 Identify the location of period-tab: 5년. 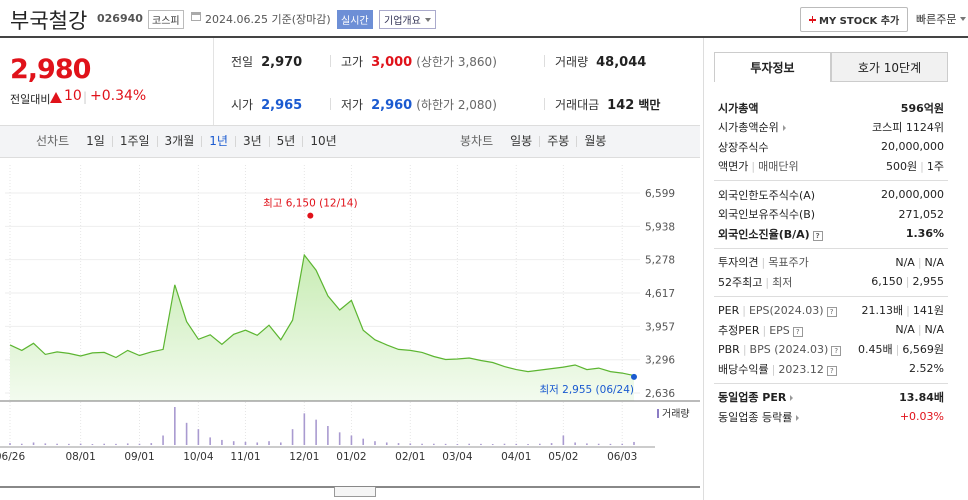
(285, 141).